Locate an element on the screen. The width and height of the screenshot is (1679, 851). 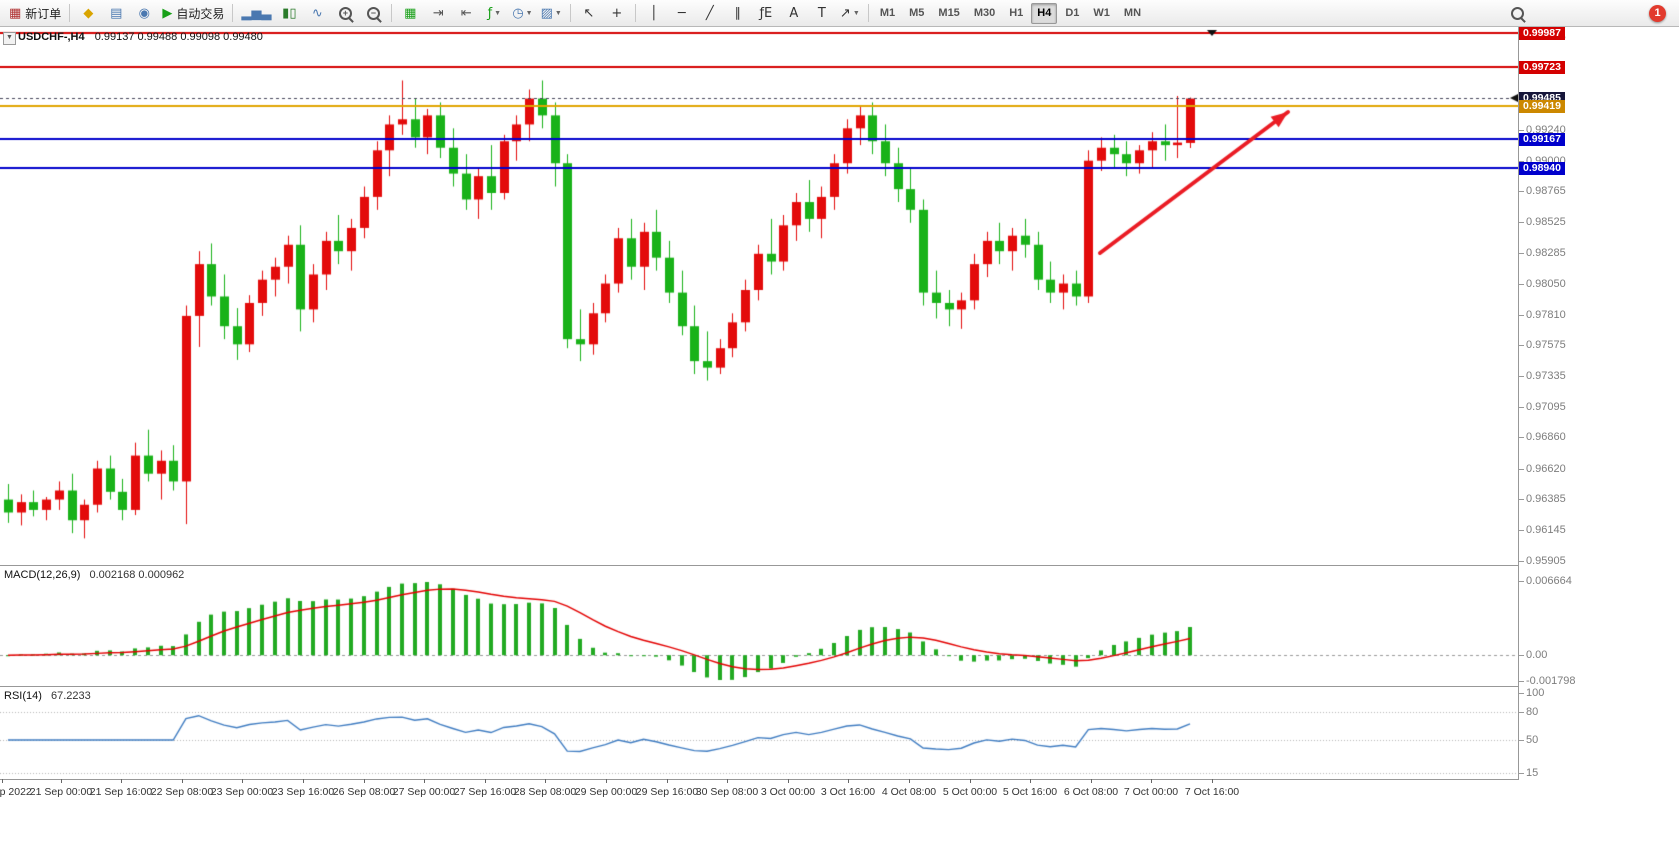
new-order-button: ▦ 新订单 is located at coordinates (35, 13).